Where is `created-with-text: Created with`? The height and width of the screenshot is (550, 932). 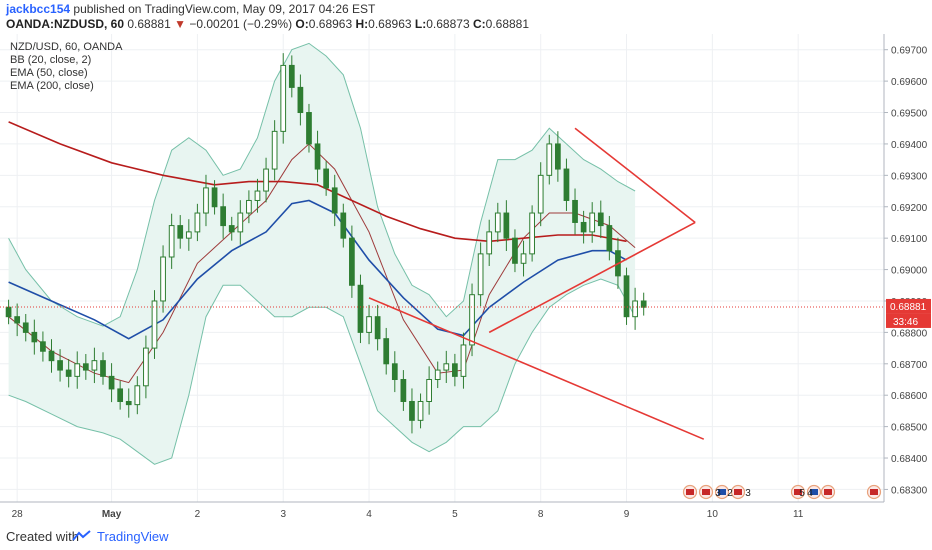 created-with-text: Created with is located at coordinates (42, 536).